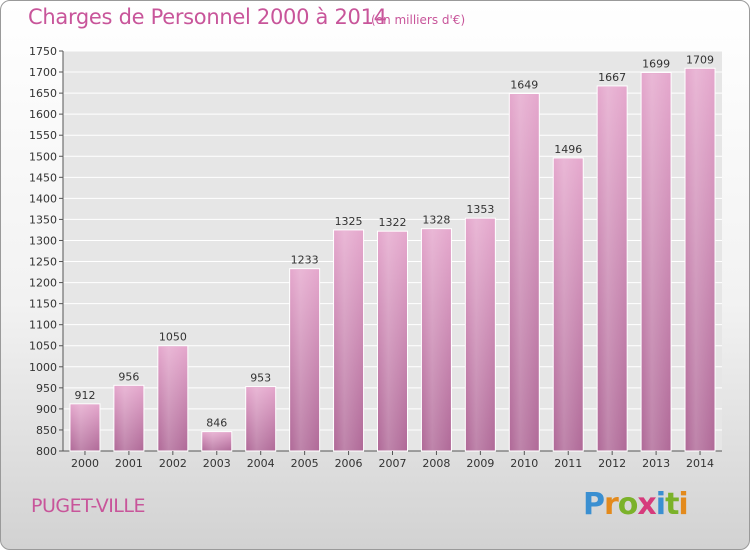  What do you see at coordinates (568, 463) in the screenshot?
I see `x-tick-label: 2011` at bounding box center [568, 463].